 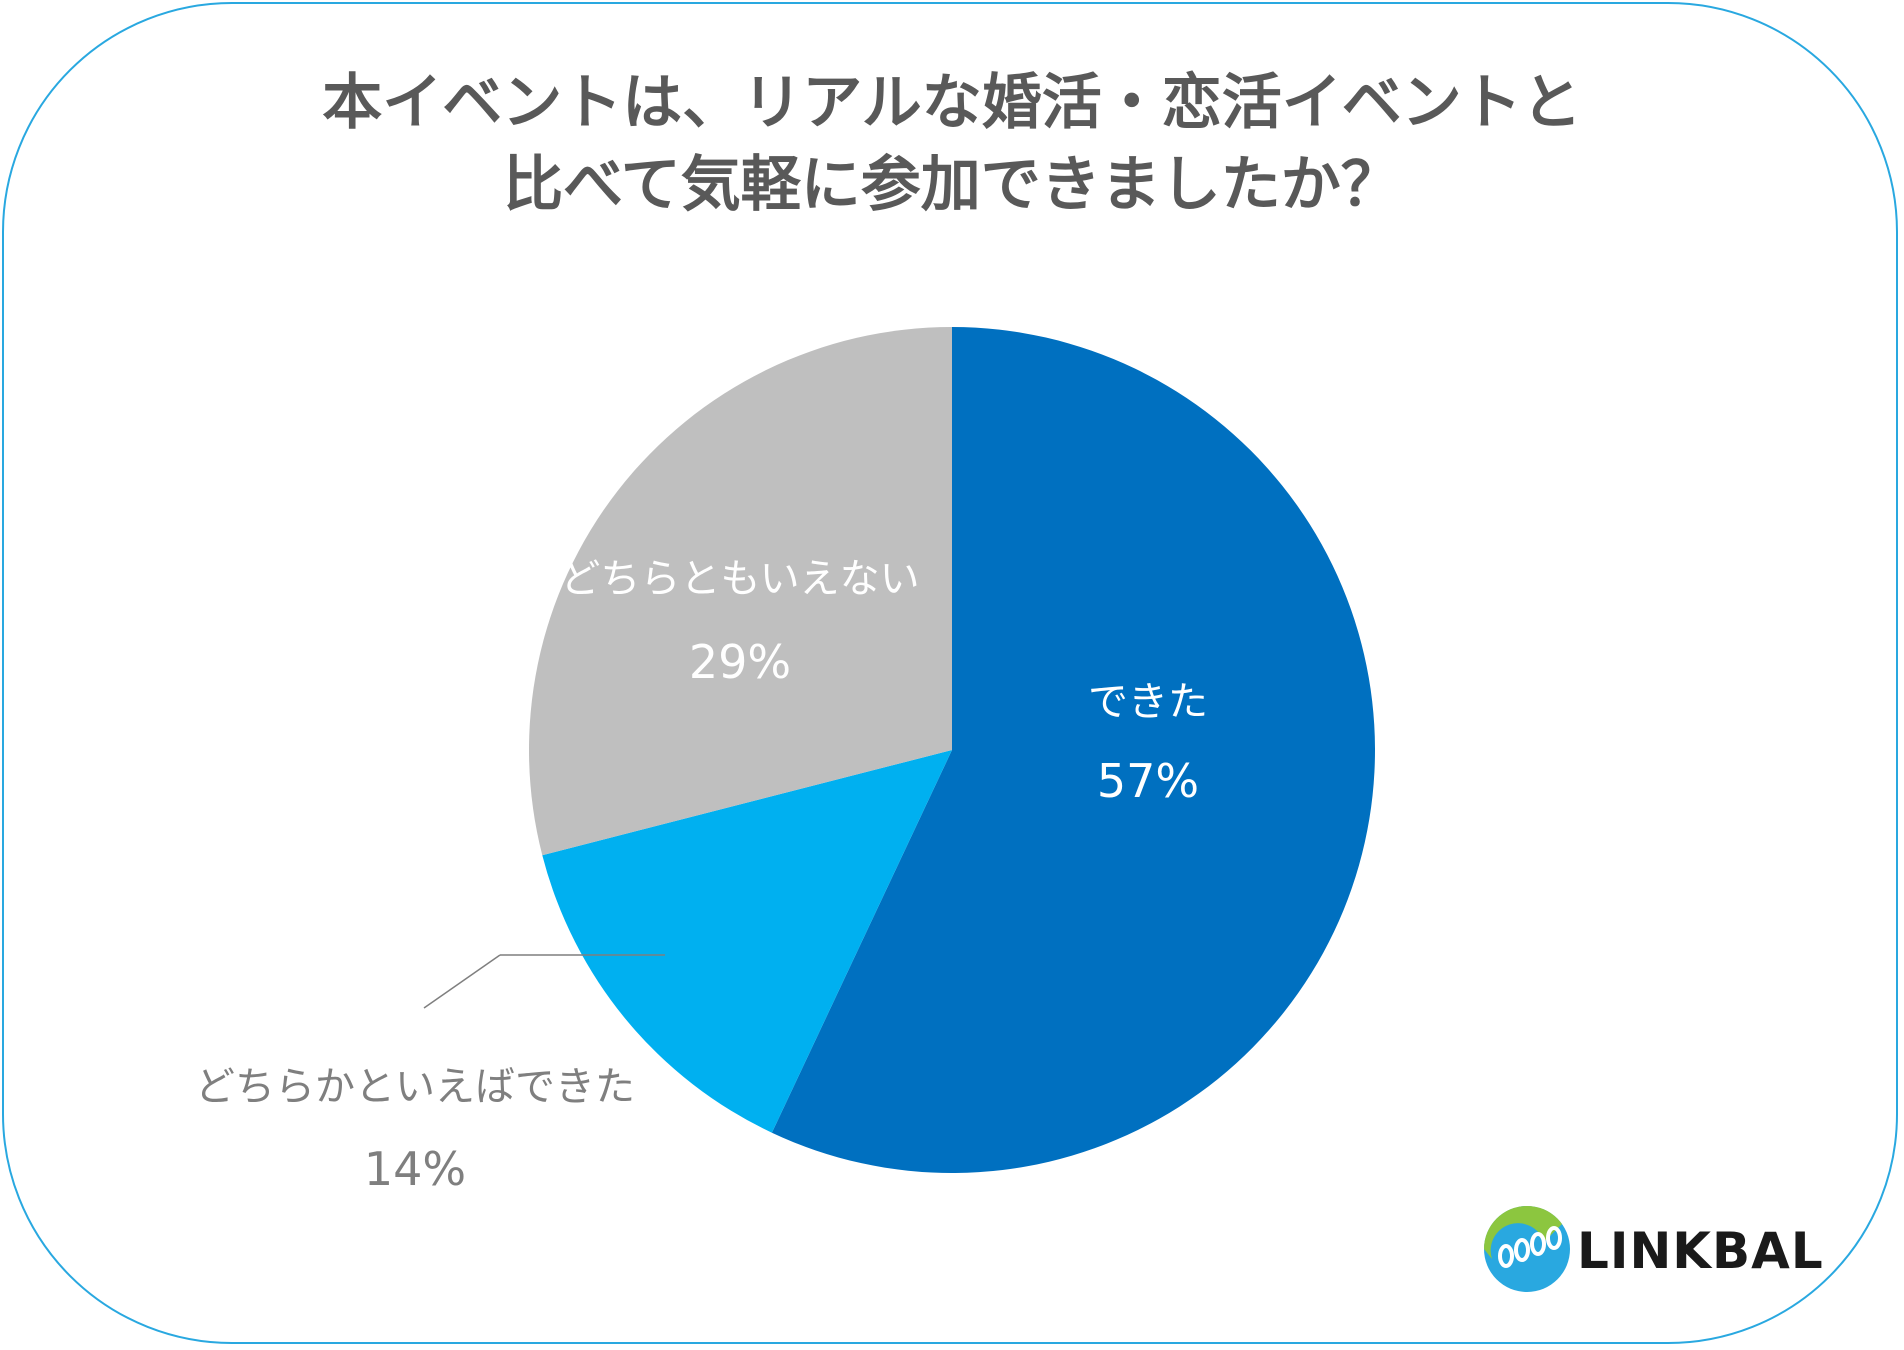 I want to click on slice-value-dochiraka: 14%, so click(x=415, y=1169).